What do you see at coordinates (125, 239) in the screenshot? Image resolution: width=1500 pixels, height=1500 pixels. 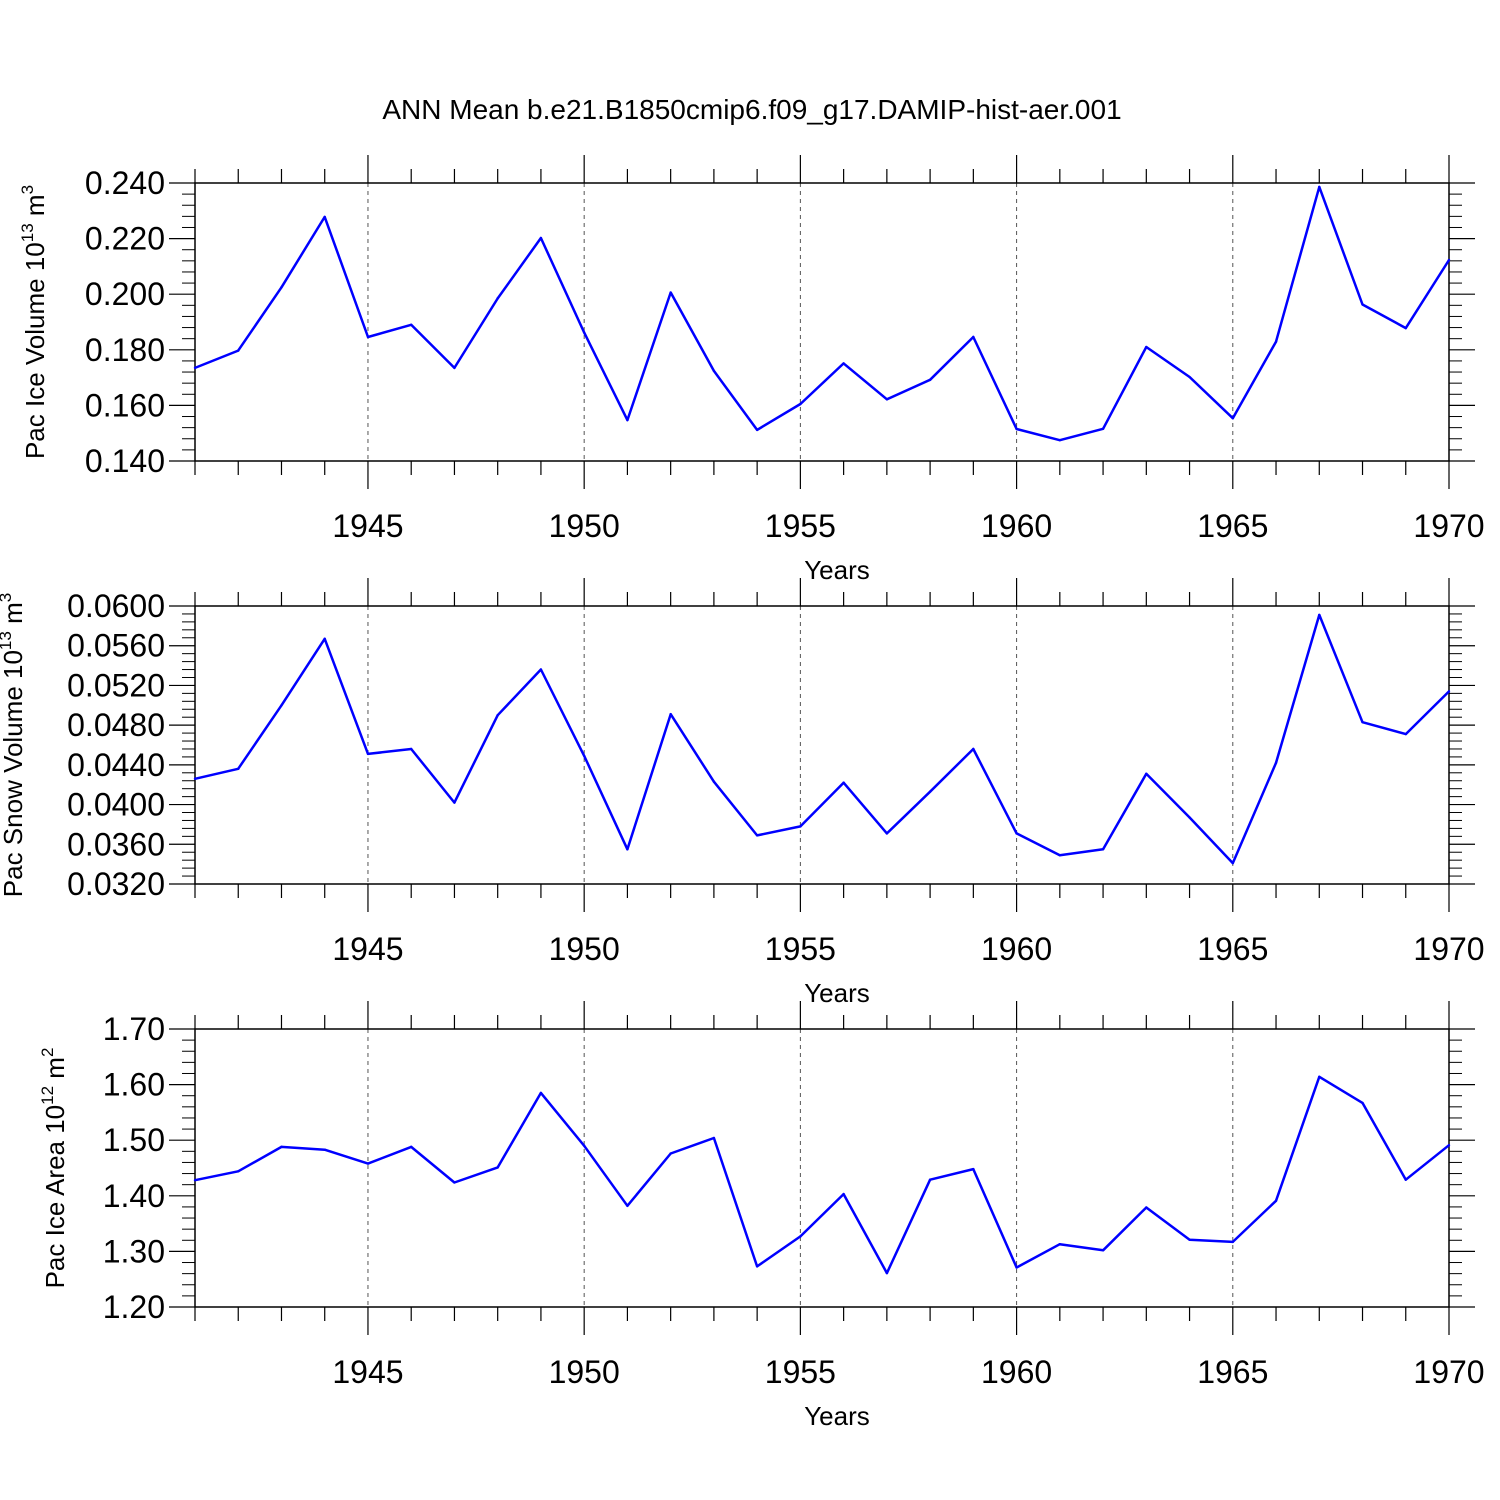 I see `y-tick-label: 0.220` at bounding box center [125, 239].